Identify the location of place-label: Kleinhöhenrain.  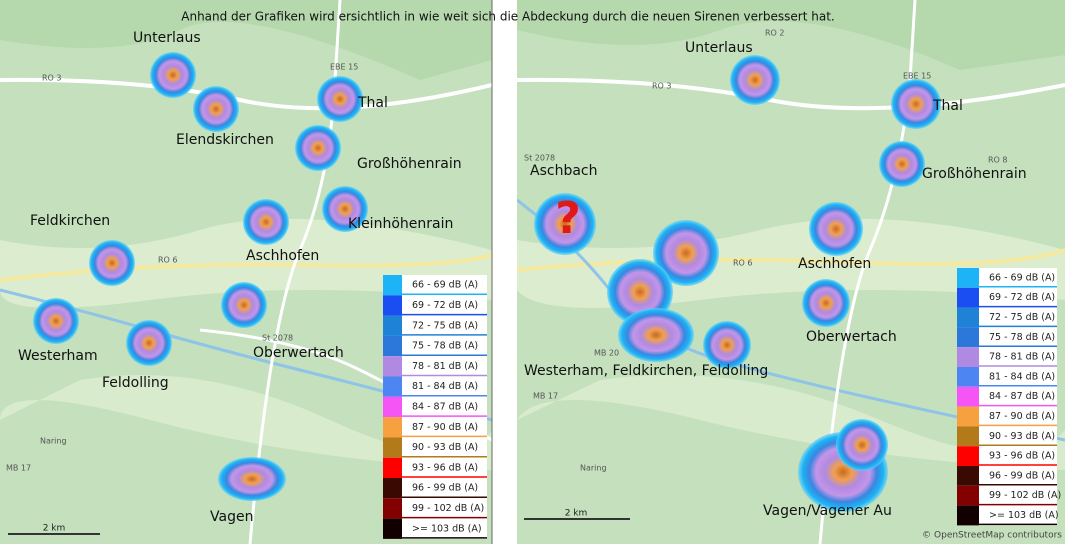
(400, 224).